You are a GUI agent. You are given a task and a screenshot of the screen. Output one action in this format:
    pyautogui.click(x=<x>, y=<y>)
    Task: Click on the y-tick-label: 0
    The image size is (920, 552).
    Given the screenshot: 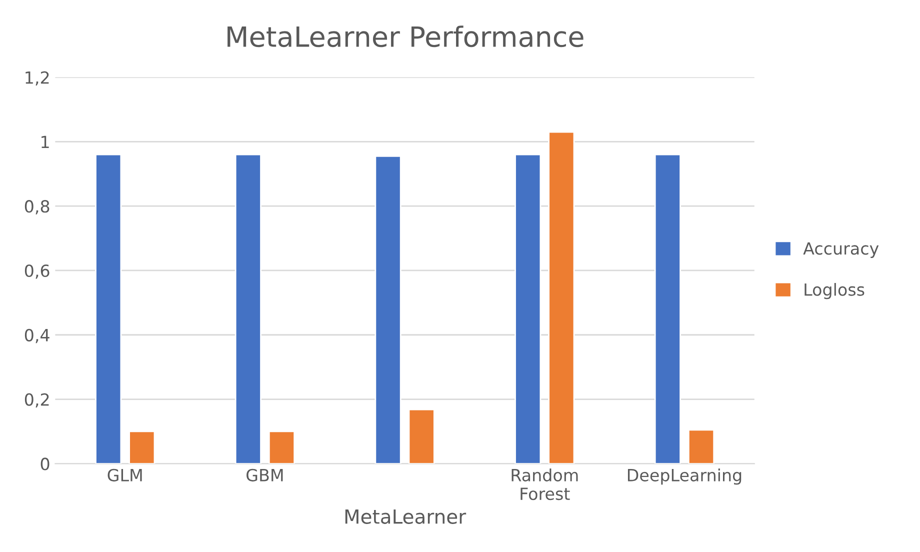 What is the action you would take?
    pyautogui.click(x=45, y=464)
    